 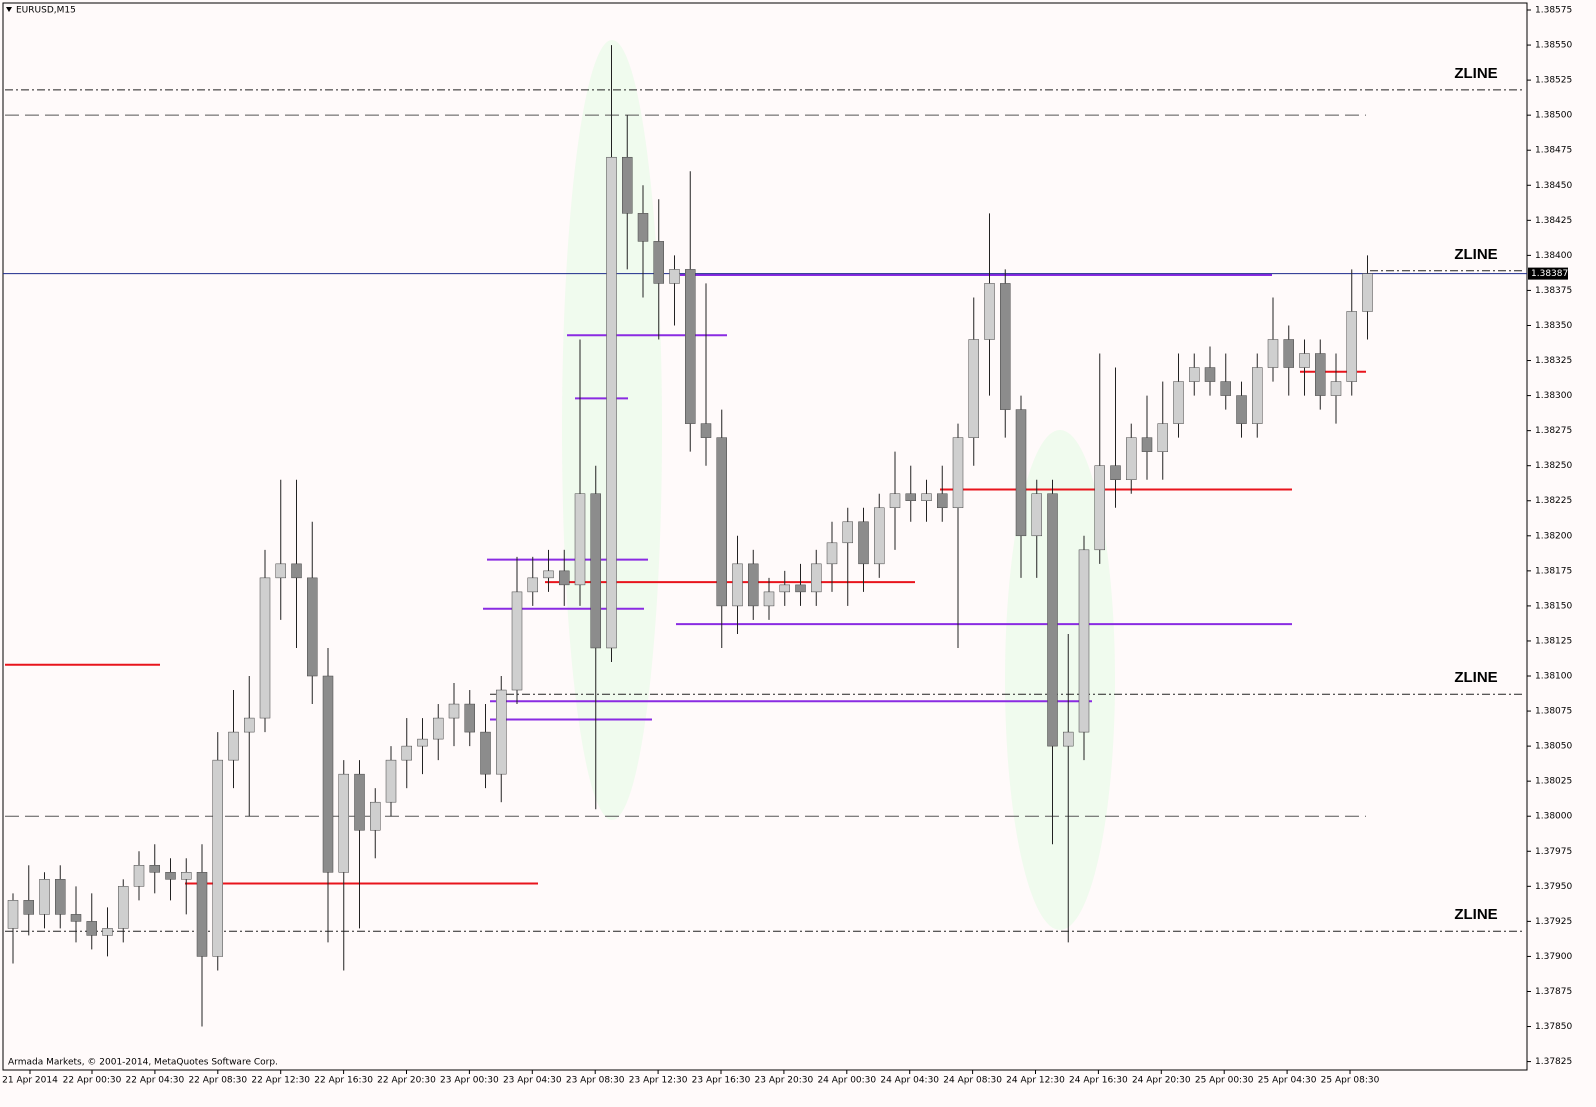 What do you see at coordinates (532, 1081) in the screenshot?
I see `x-tick-label: 23 Apr 04:30` at bounding box center [532, 1081].